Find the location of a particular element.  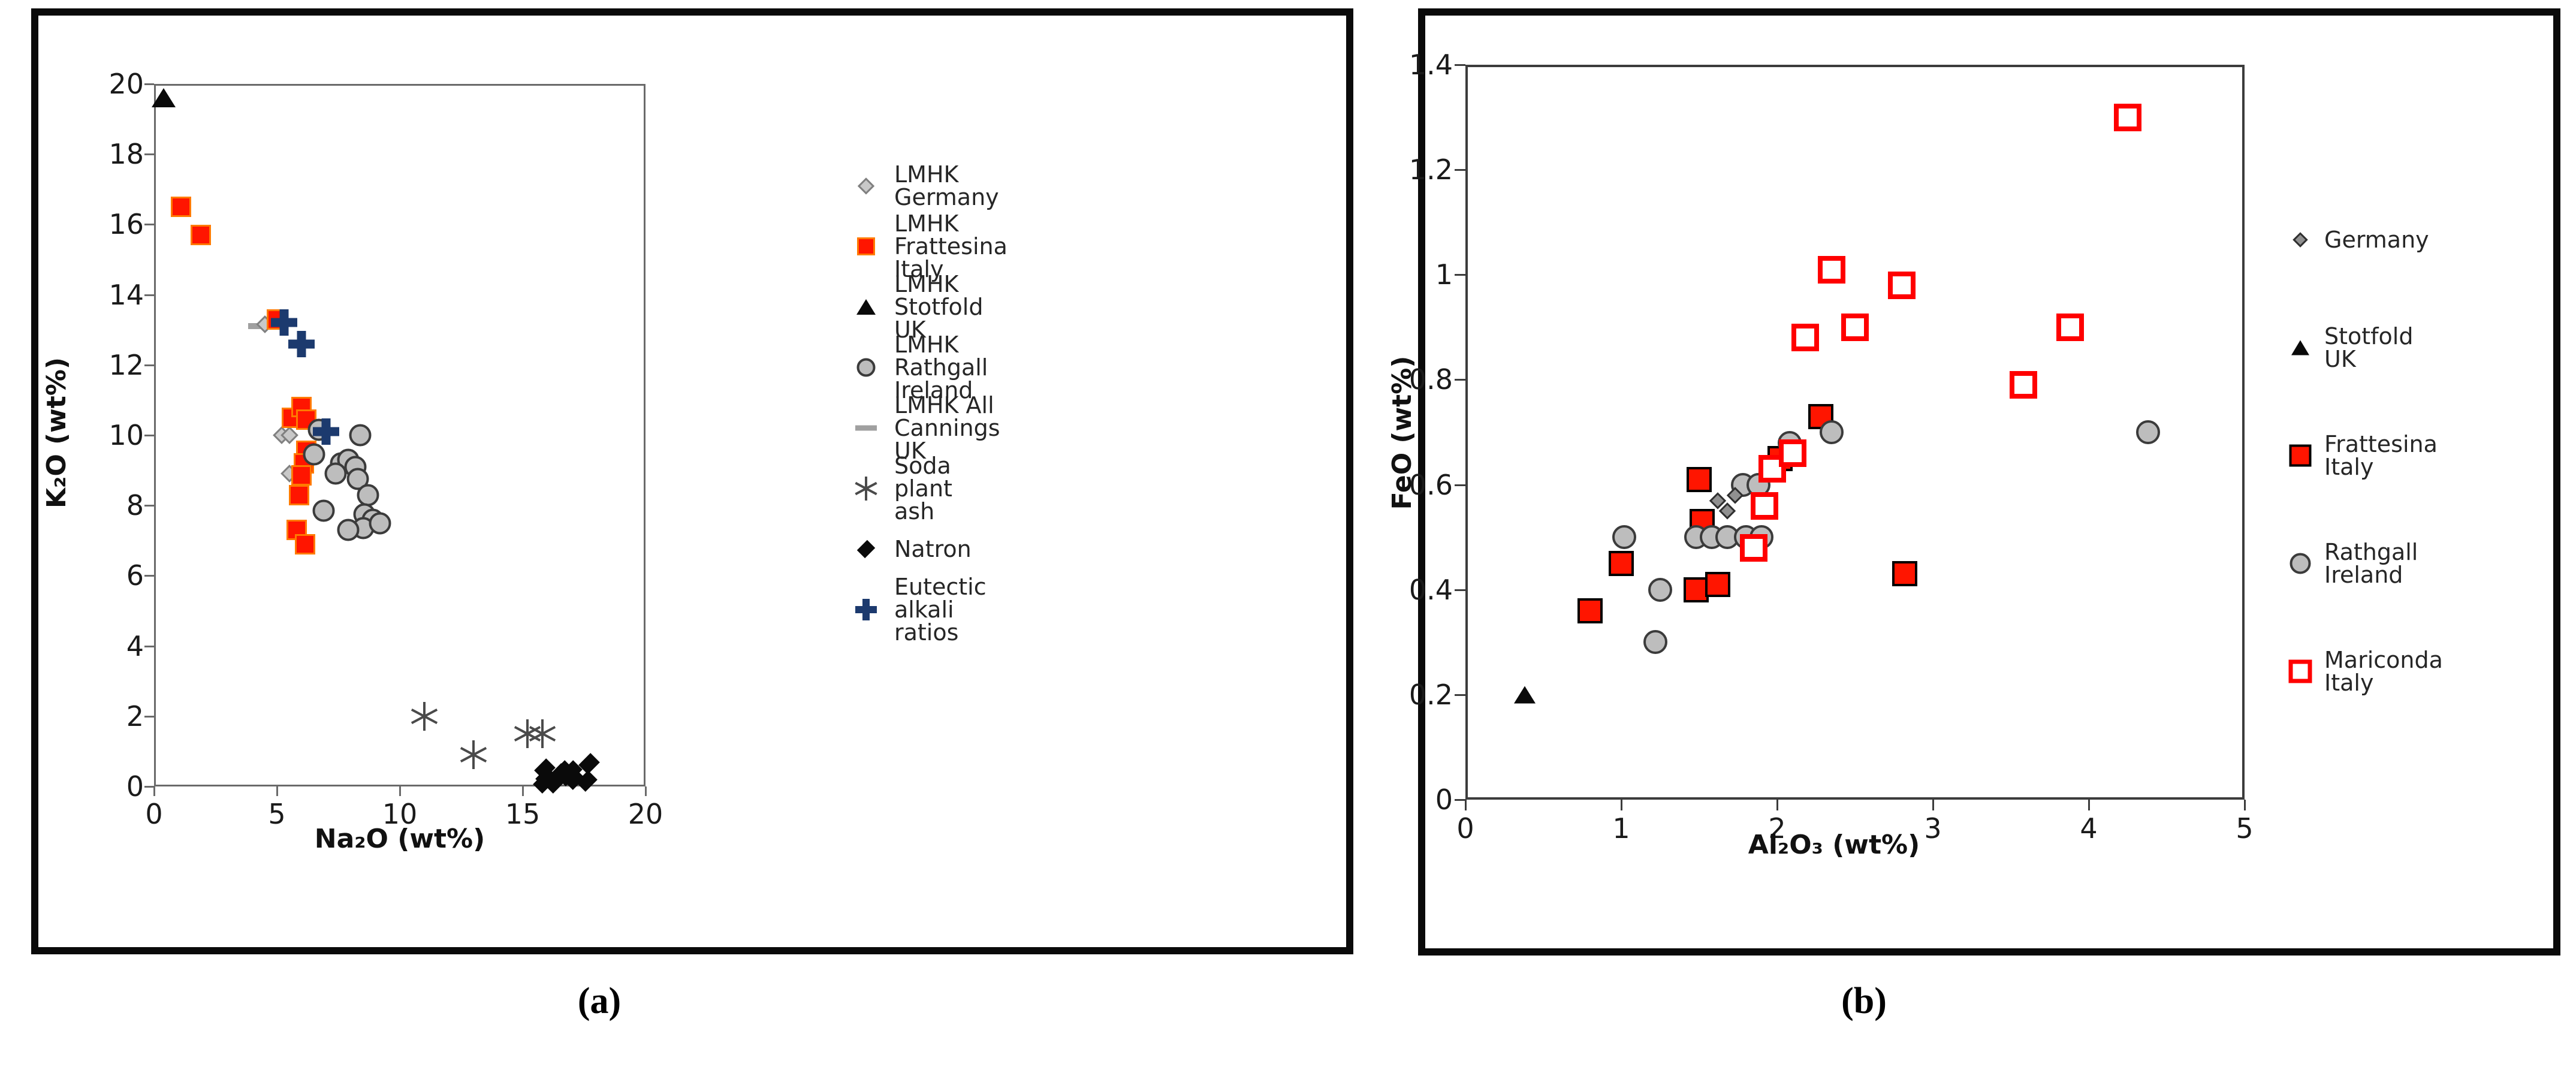

legend-label: Natron is located at coordinates (933, 549).